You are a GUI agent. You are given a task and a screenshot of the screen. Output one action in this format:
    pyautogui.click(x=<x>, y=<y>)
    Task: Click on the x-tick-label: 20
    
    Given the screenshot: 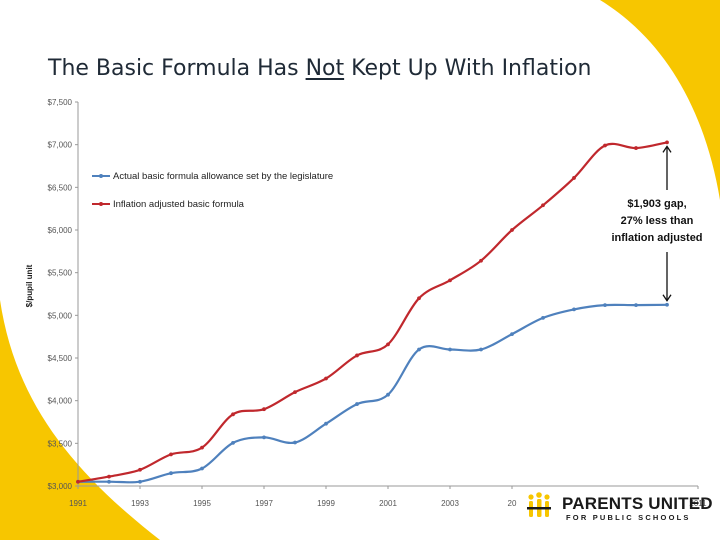 What is the action you would take?
    pyautogui.click(x=512, y=503)
    